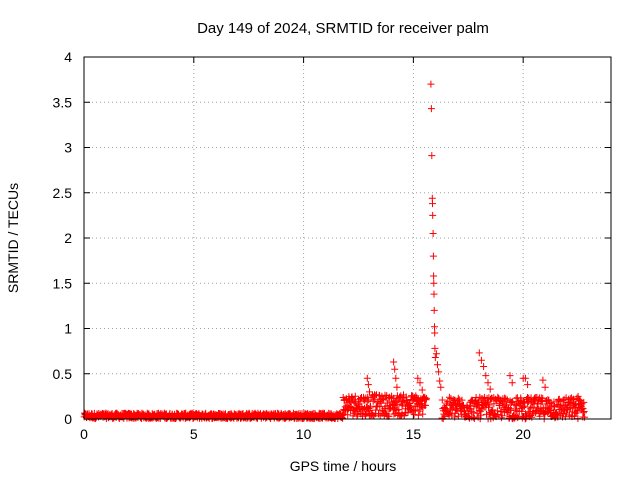 This screenshot has width=640, height=480. I want to click on y-tick-label: 1.5, so click(63, 283).